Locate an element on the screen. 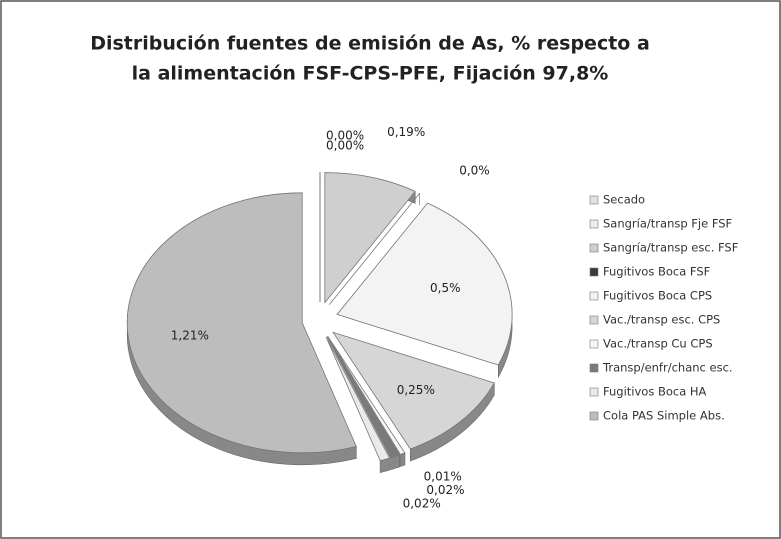 This screenshot has height=539, width=781. data-label: 0,5% is located at coordinates (445, 288).